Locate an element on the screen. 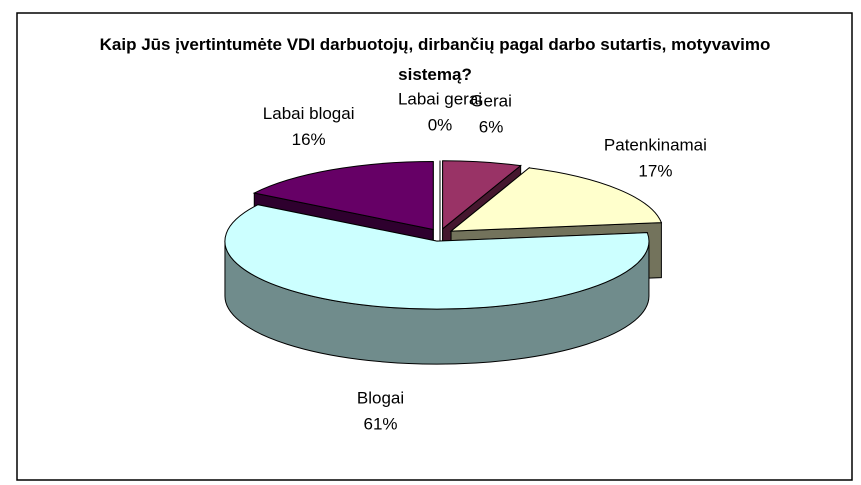  data-label-name: Labai gerai is located at coordinates (440, 99).